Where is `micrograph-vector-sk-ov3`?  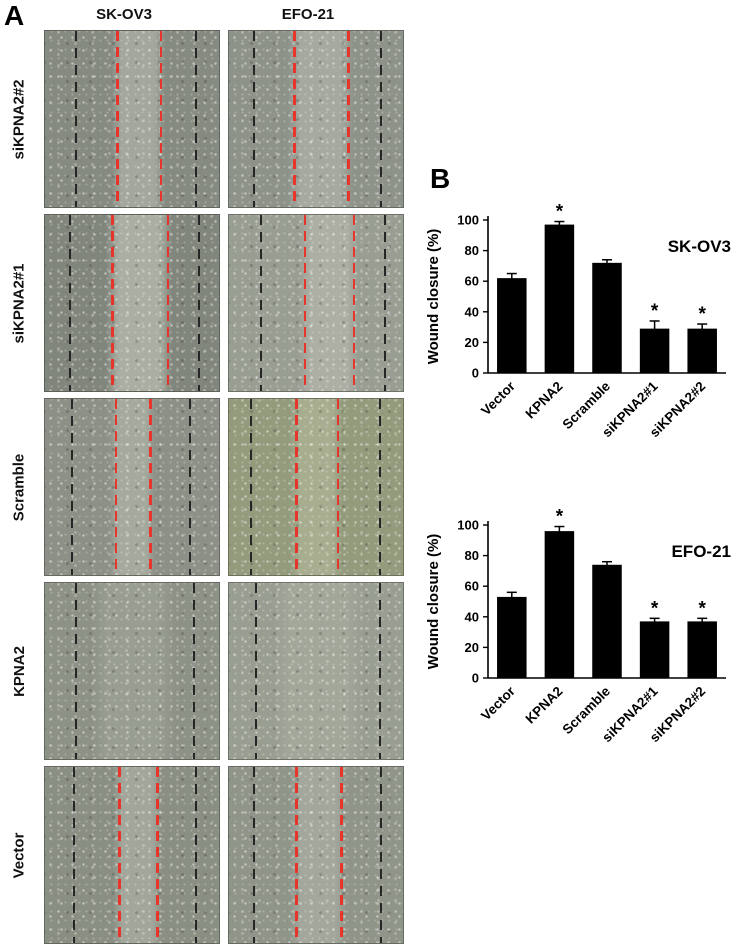
micrograph-vector-sk-ov3 is located at coordinates (132, 855).